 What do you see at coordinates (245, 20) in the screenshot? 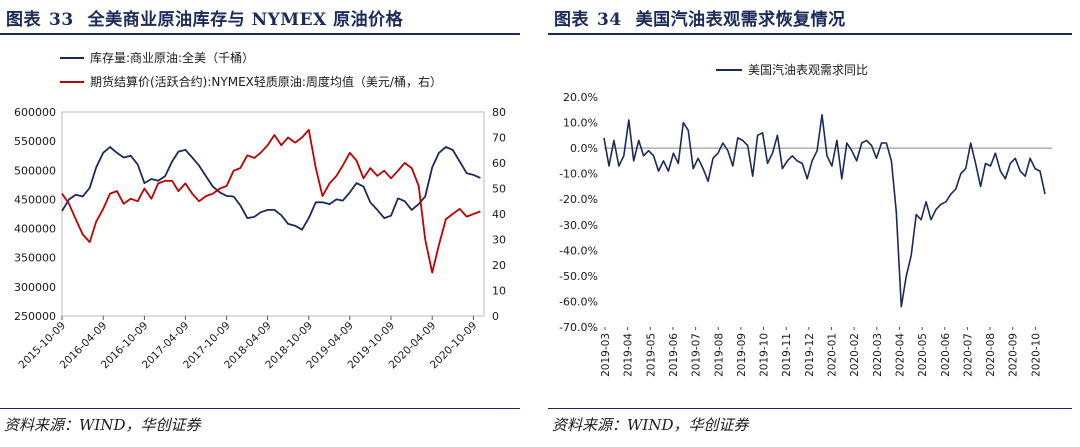
I see `figure-33-title-text: 全美商业原油库存与 NYMEX 原油价格` at bounding box center [245, 20].